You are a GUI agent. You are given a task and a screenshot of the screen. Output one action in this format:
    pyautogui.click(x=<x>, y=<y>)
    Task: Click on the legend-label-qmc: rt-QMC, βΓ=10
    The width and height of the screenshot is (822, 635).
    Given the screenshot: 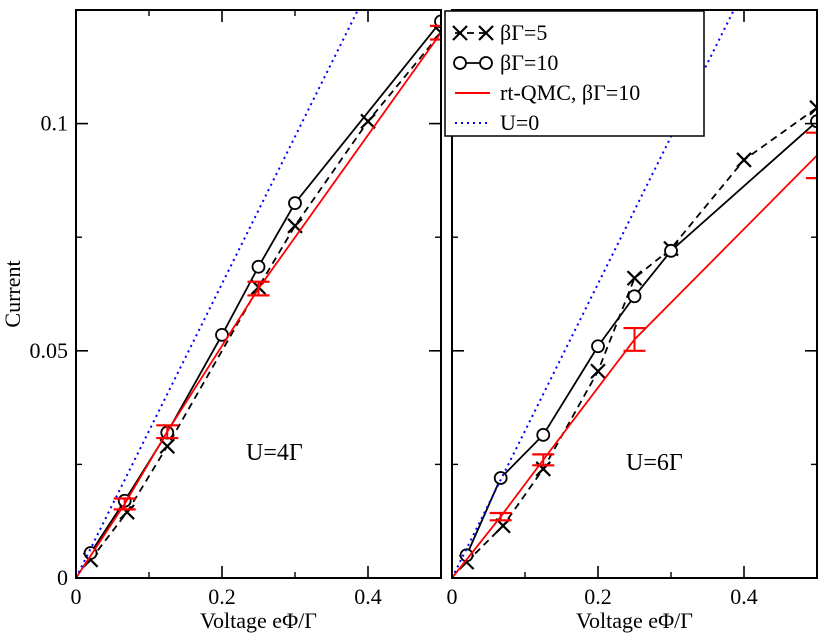 What is the action you would take?
    pyautogui.click(x=570, y=92)
    